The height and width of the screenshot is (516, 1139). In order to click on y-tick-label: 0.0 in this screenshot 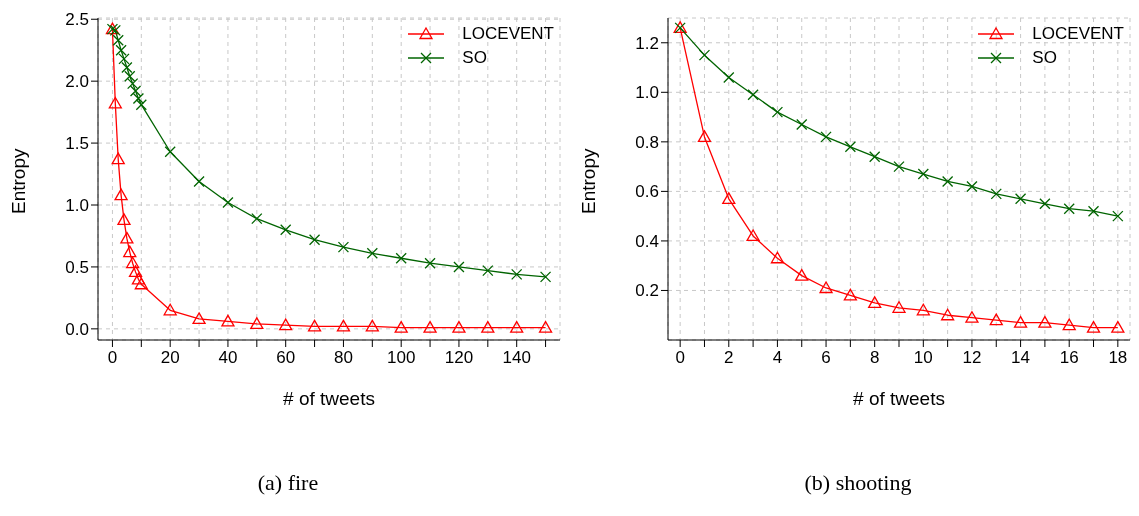, I will do `click(77, 329)`.